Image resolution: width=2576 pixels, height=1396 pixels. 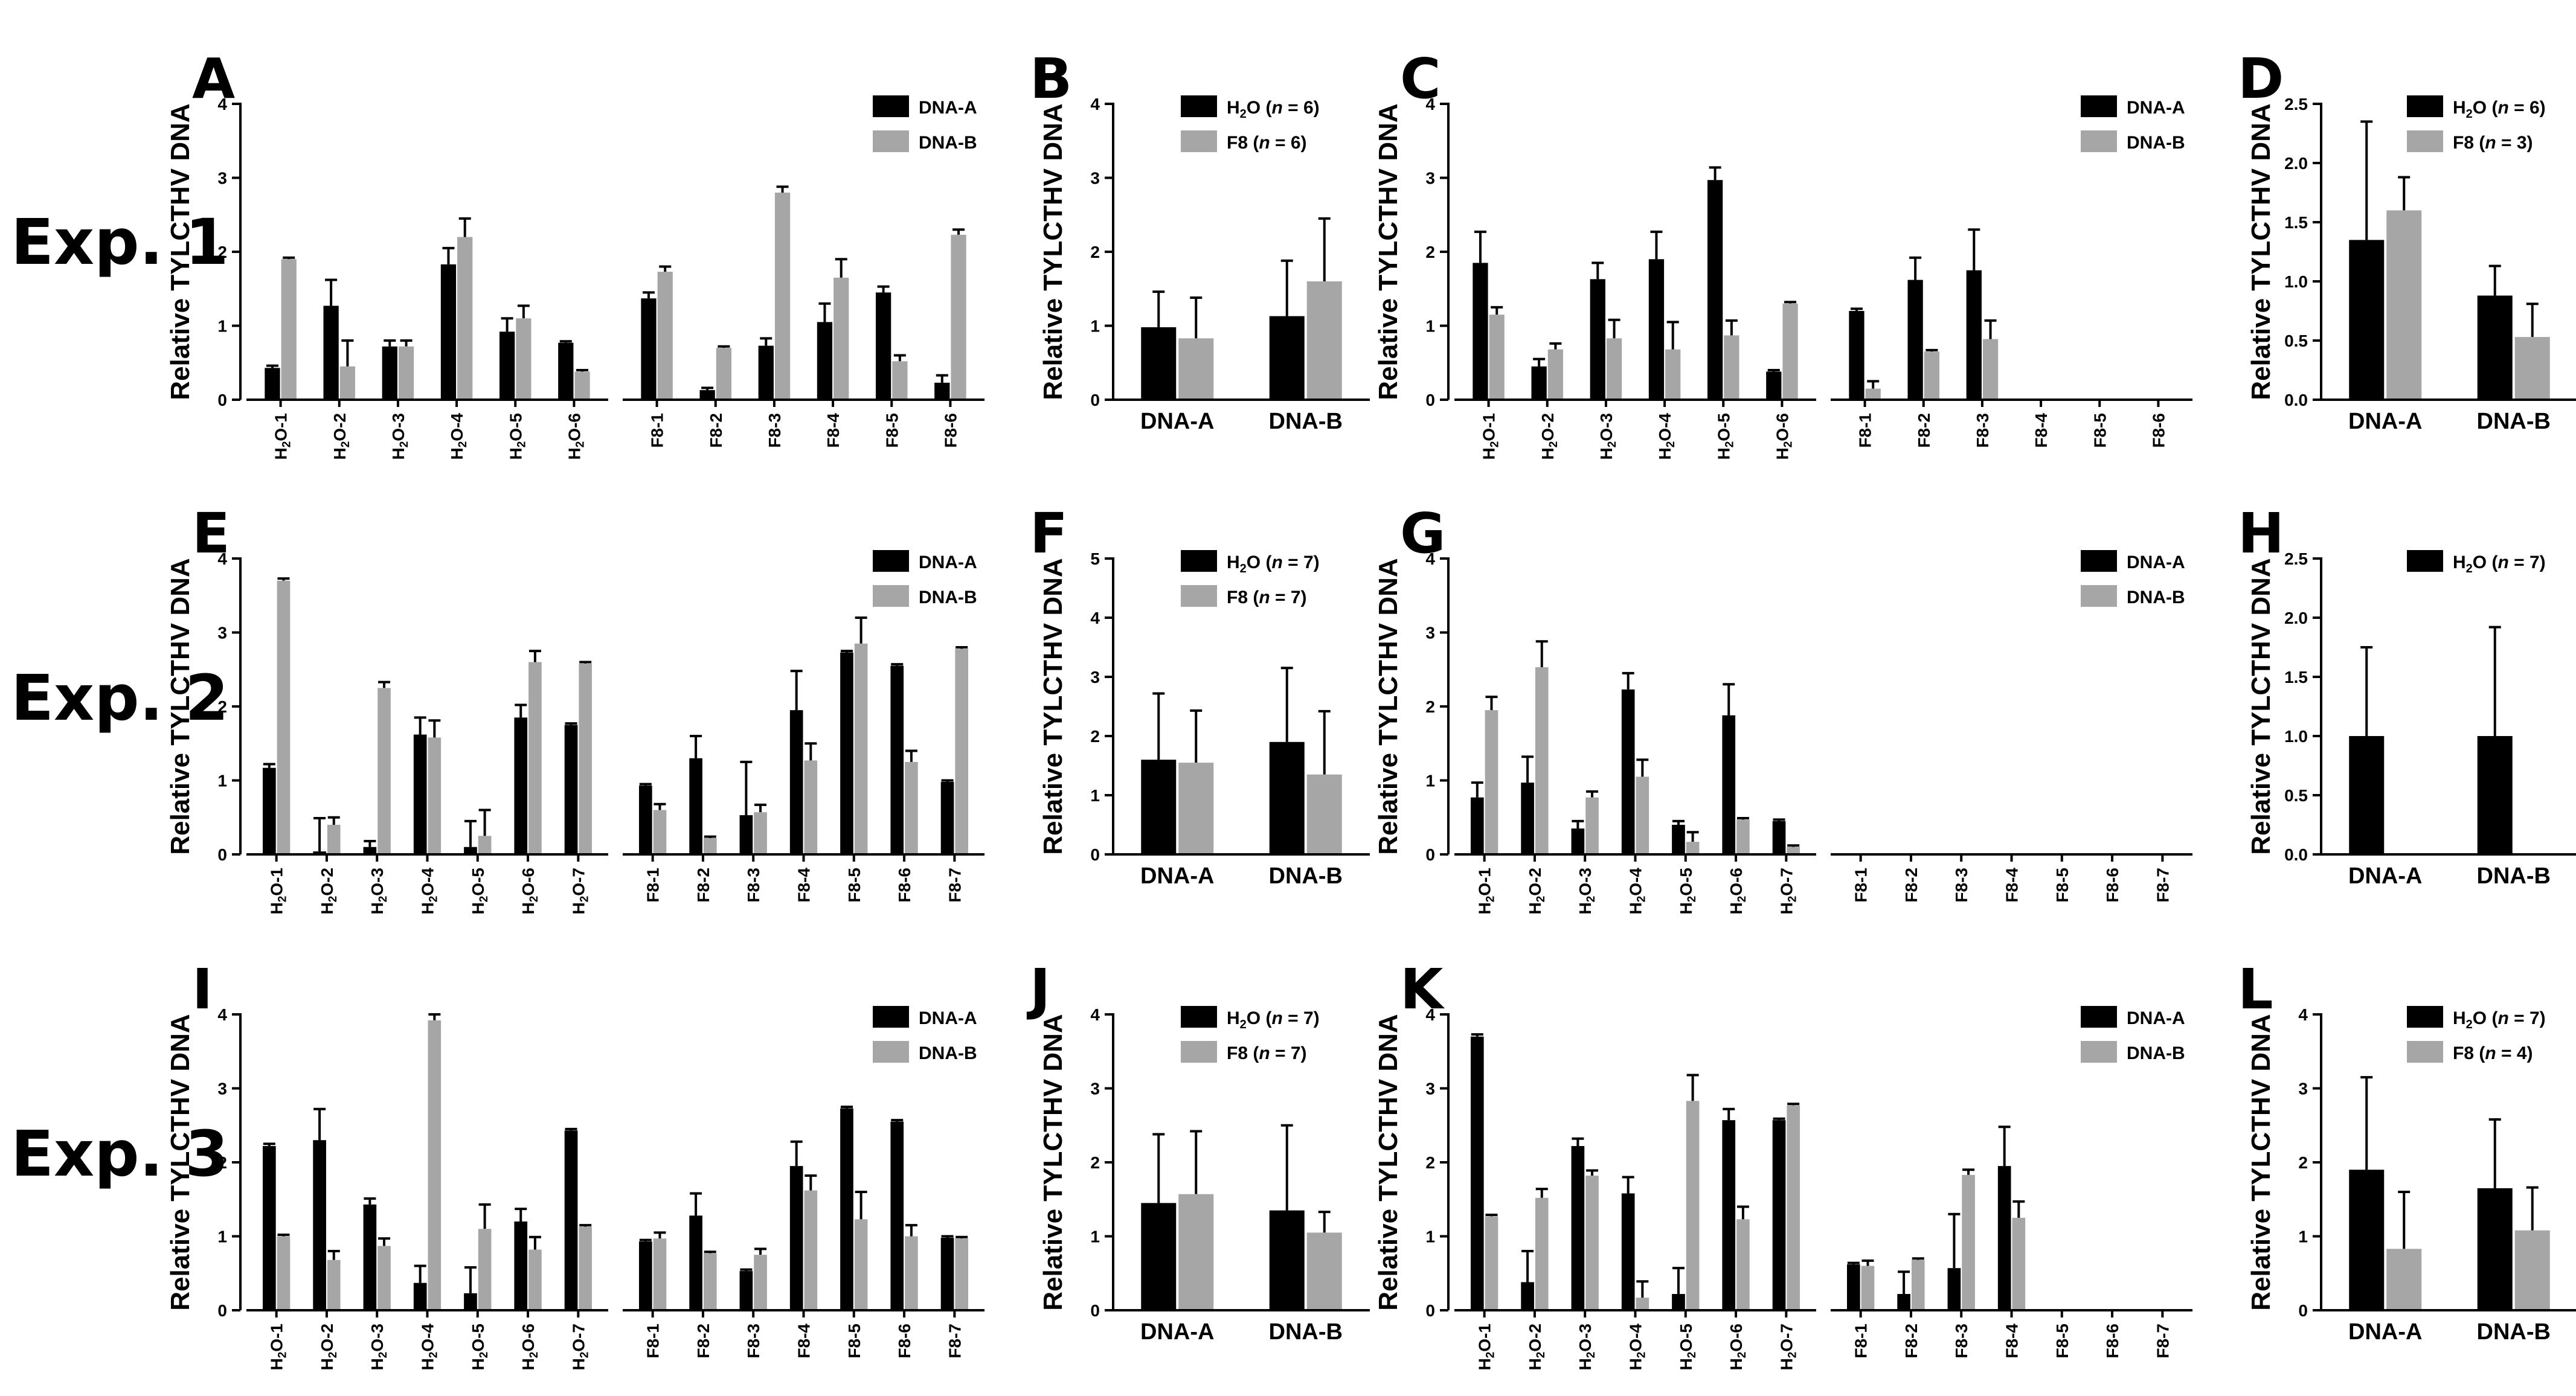 I want to click on x-tick-label: F8-6, so click(x=2112, y=885).